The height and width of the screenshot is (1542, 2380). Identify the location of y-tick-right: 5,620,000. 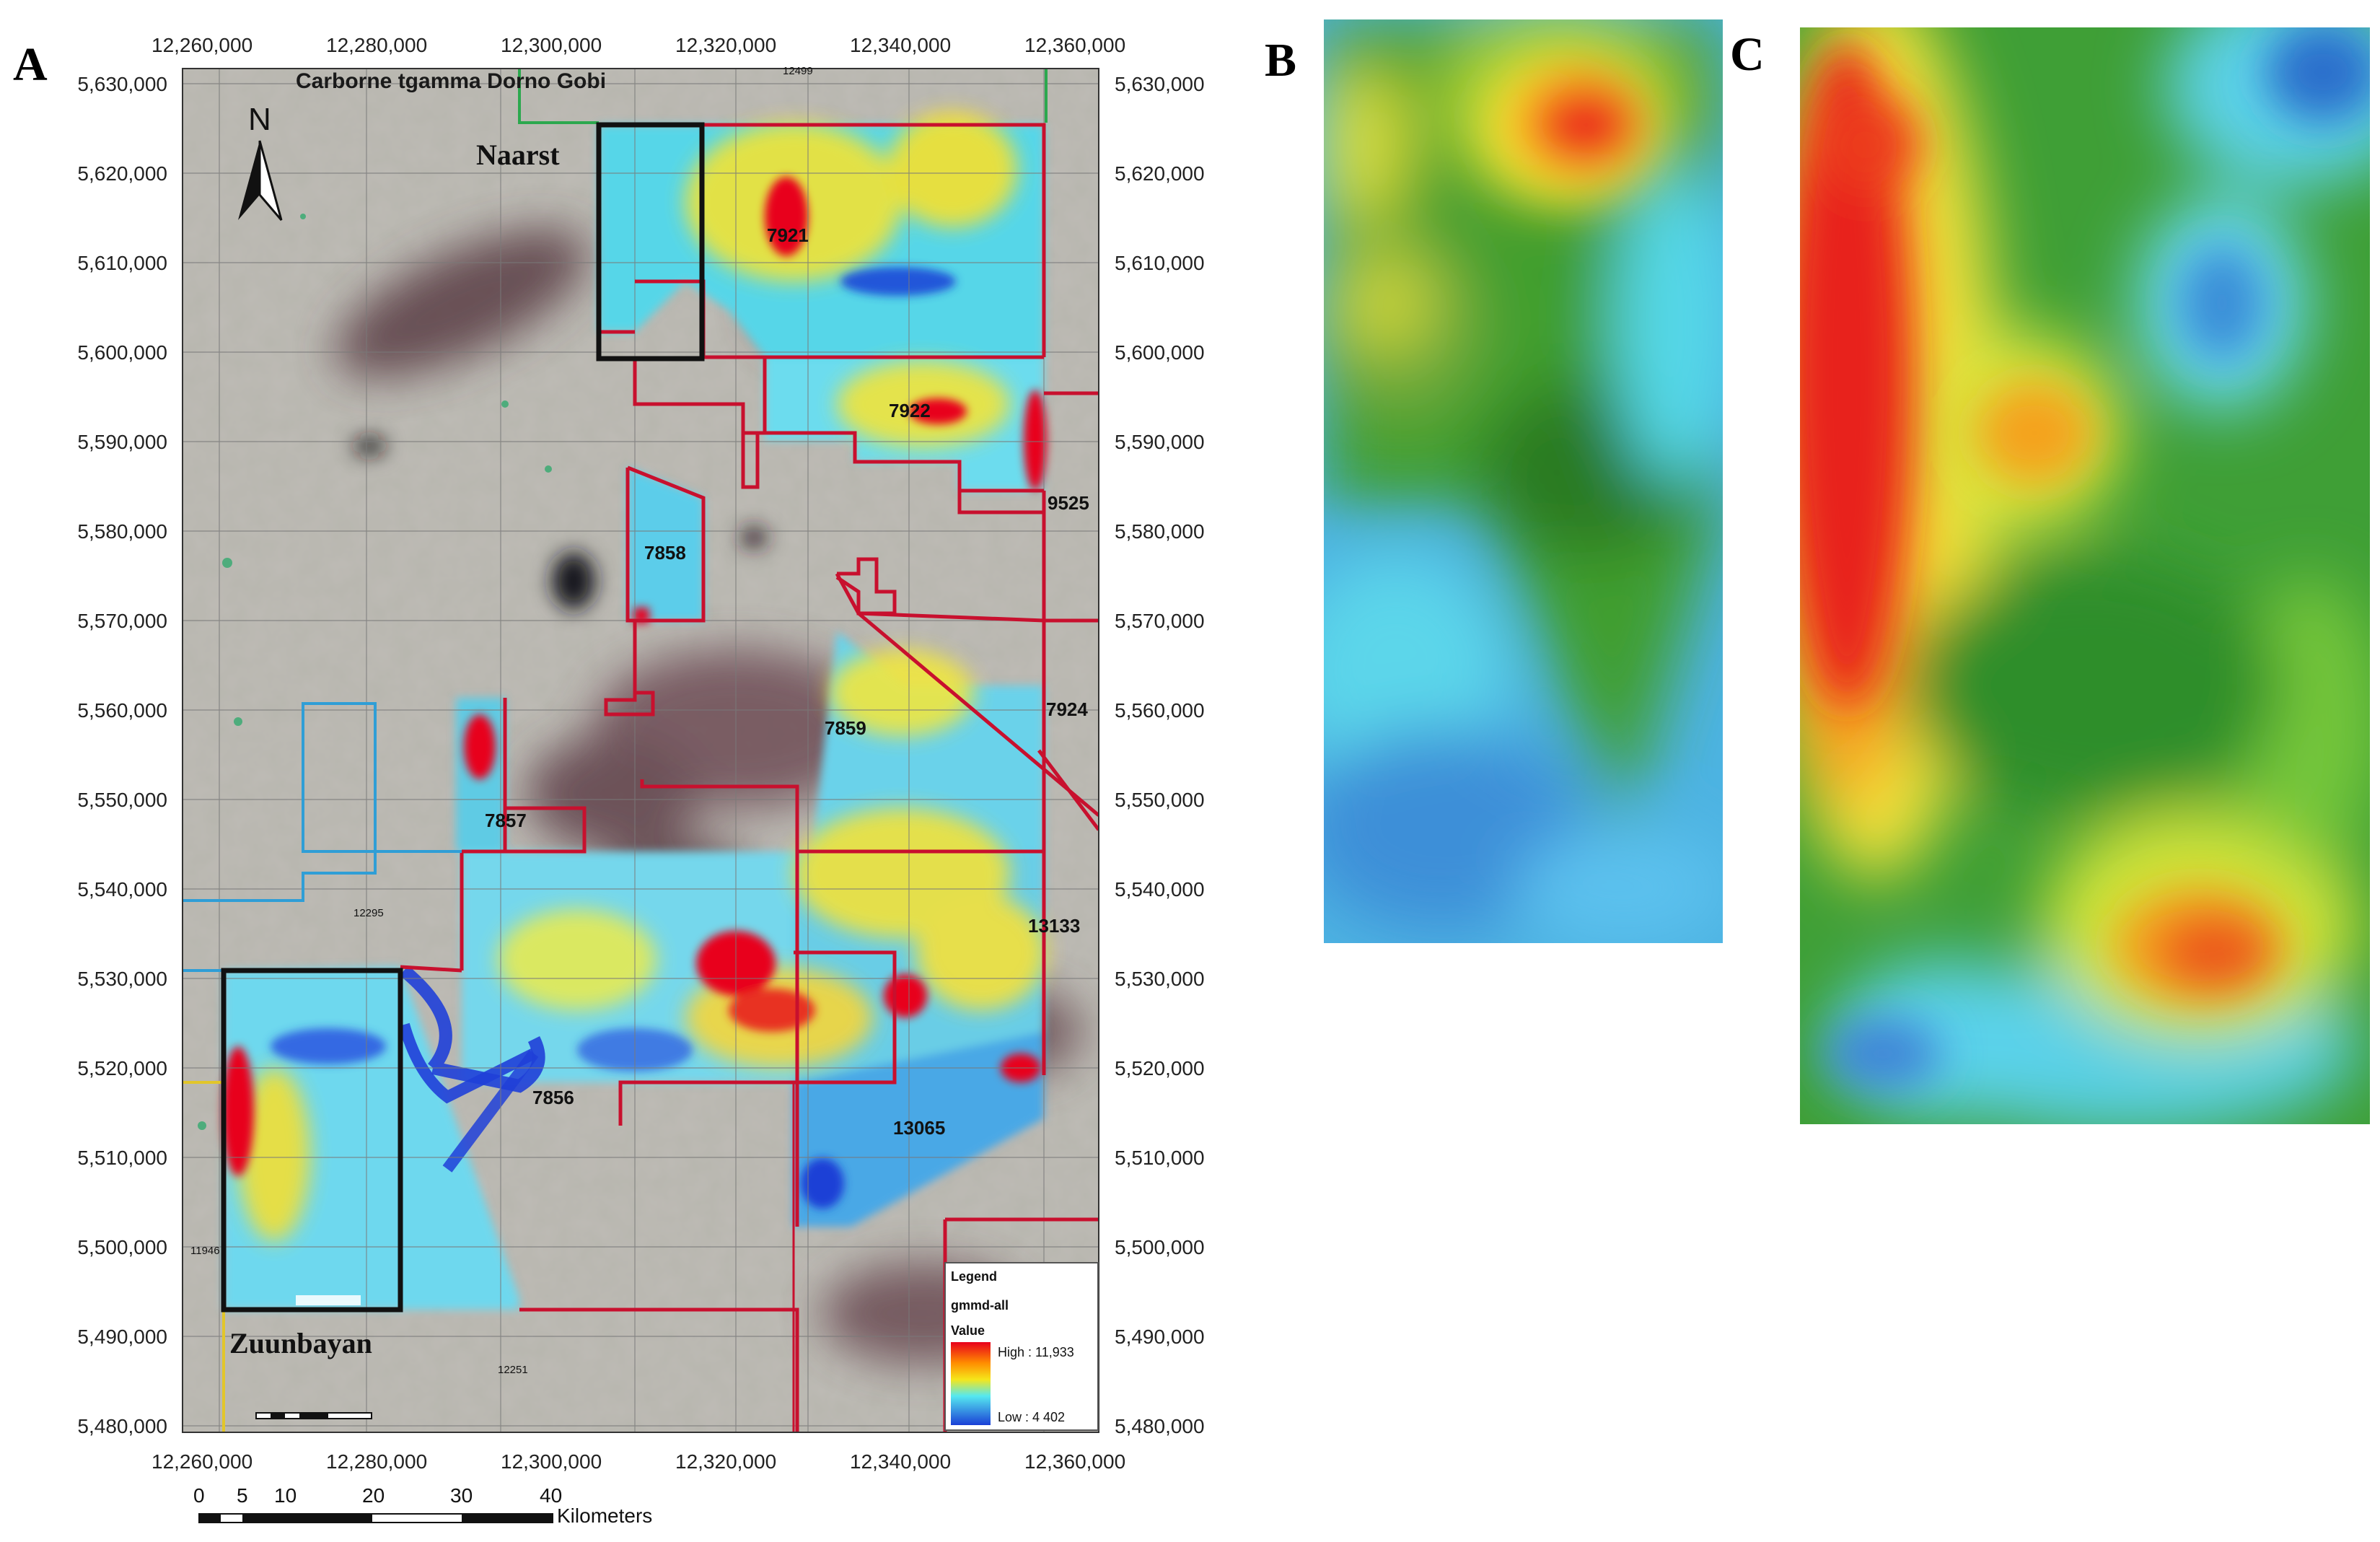
(1160, 173).